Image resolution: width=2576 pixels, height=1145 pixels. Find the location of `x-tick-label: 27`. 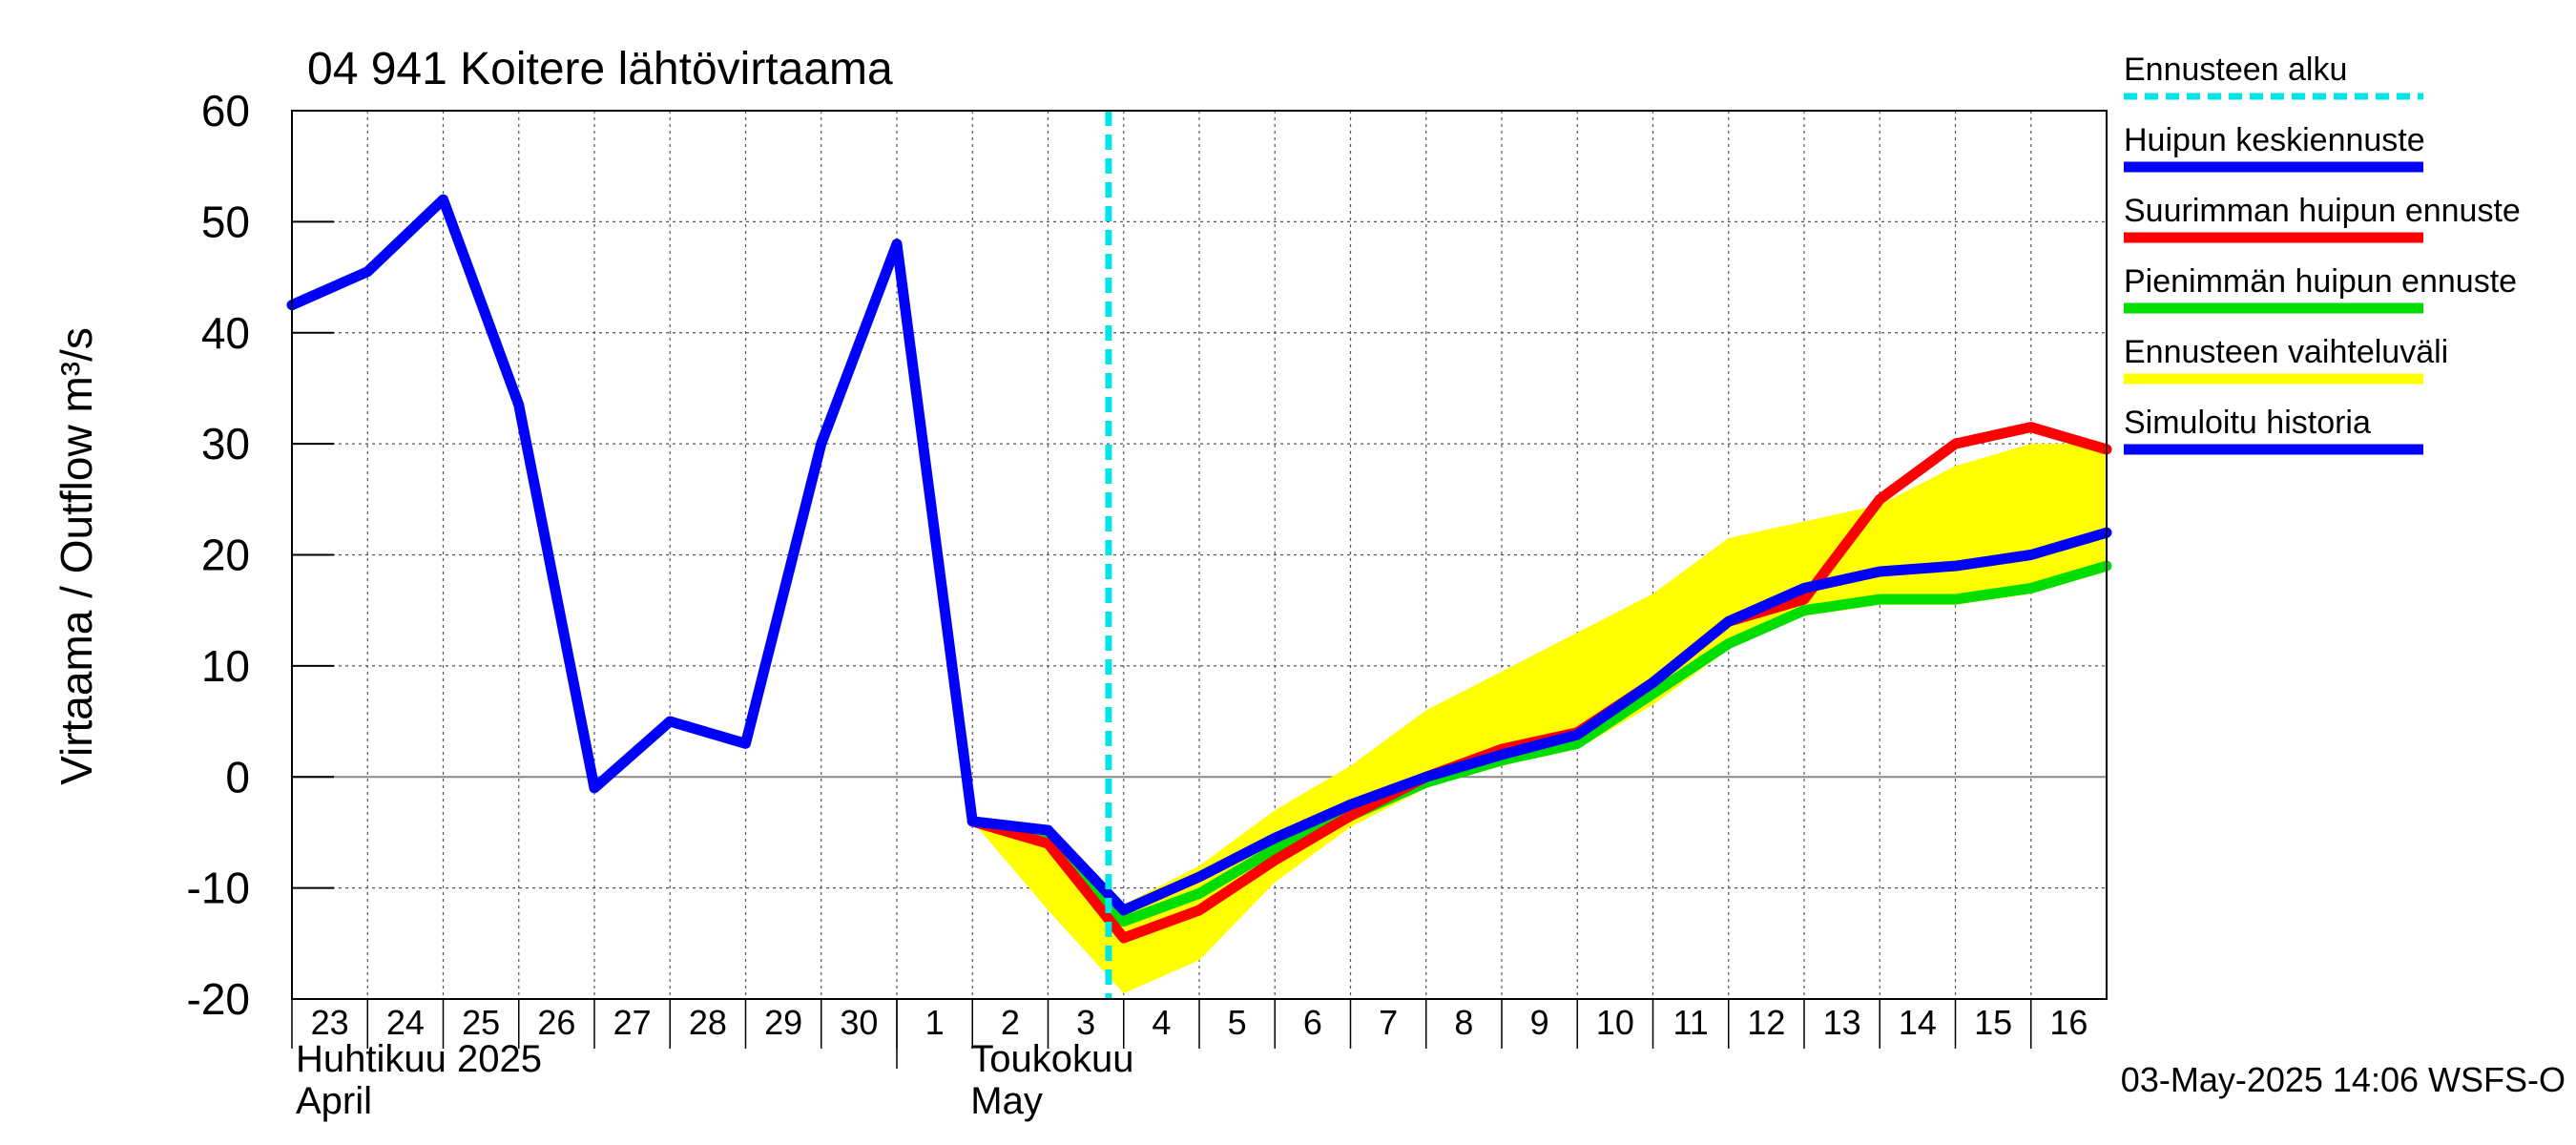

x-tick-label: 27 is located at coordinates (632, 1022).